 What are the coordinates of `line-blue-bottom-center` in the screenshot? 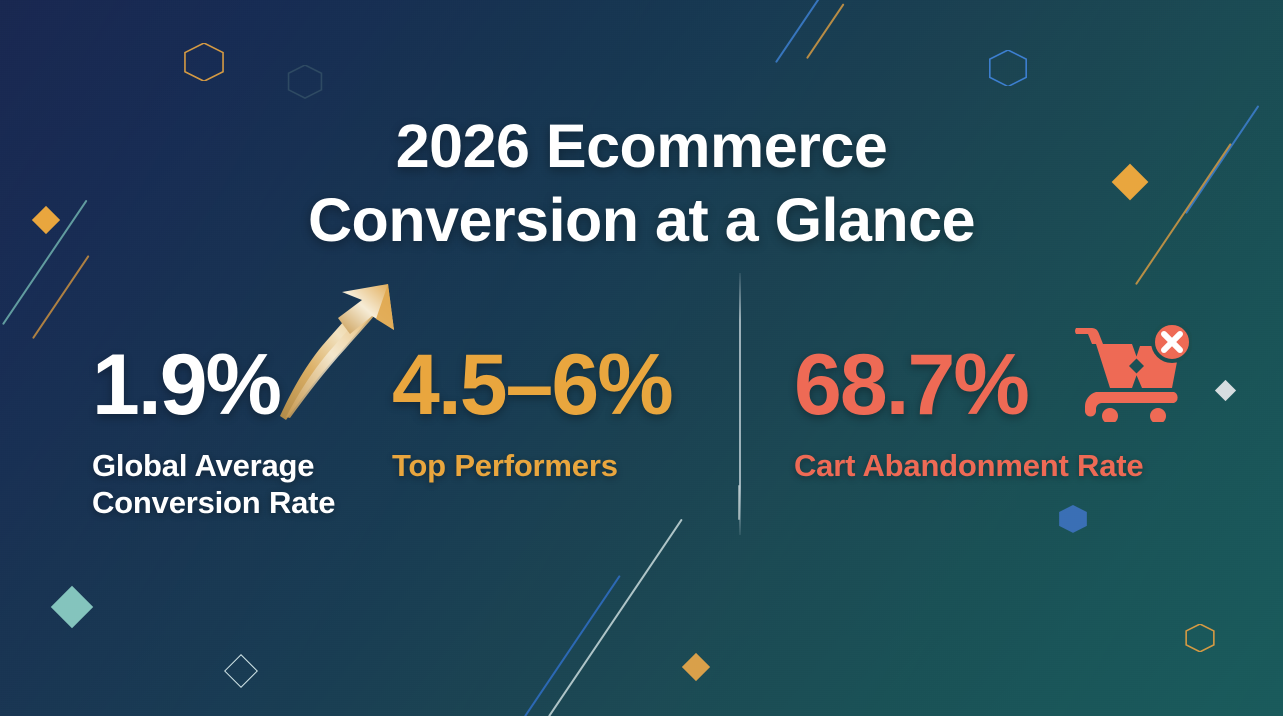 It's located at (572, 645).